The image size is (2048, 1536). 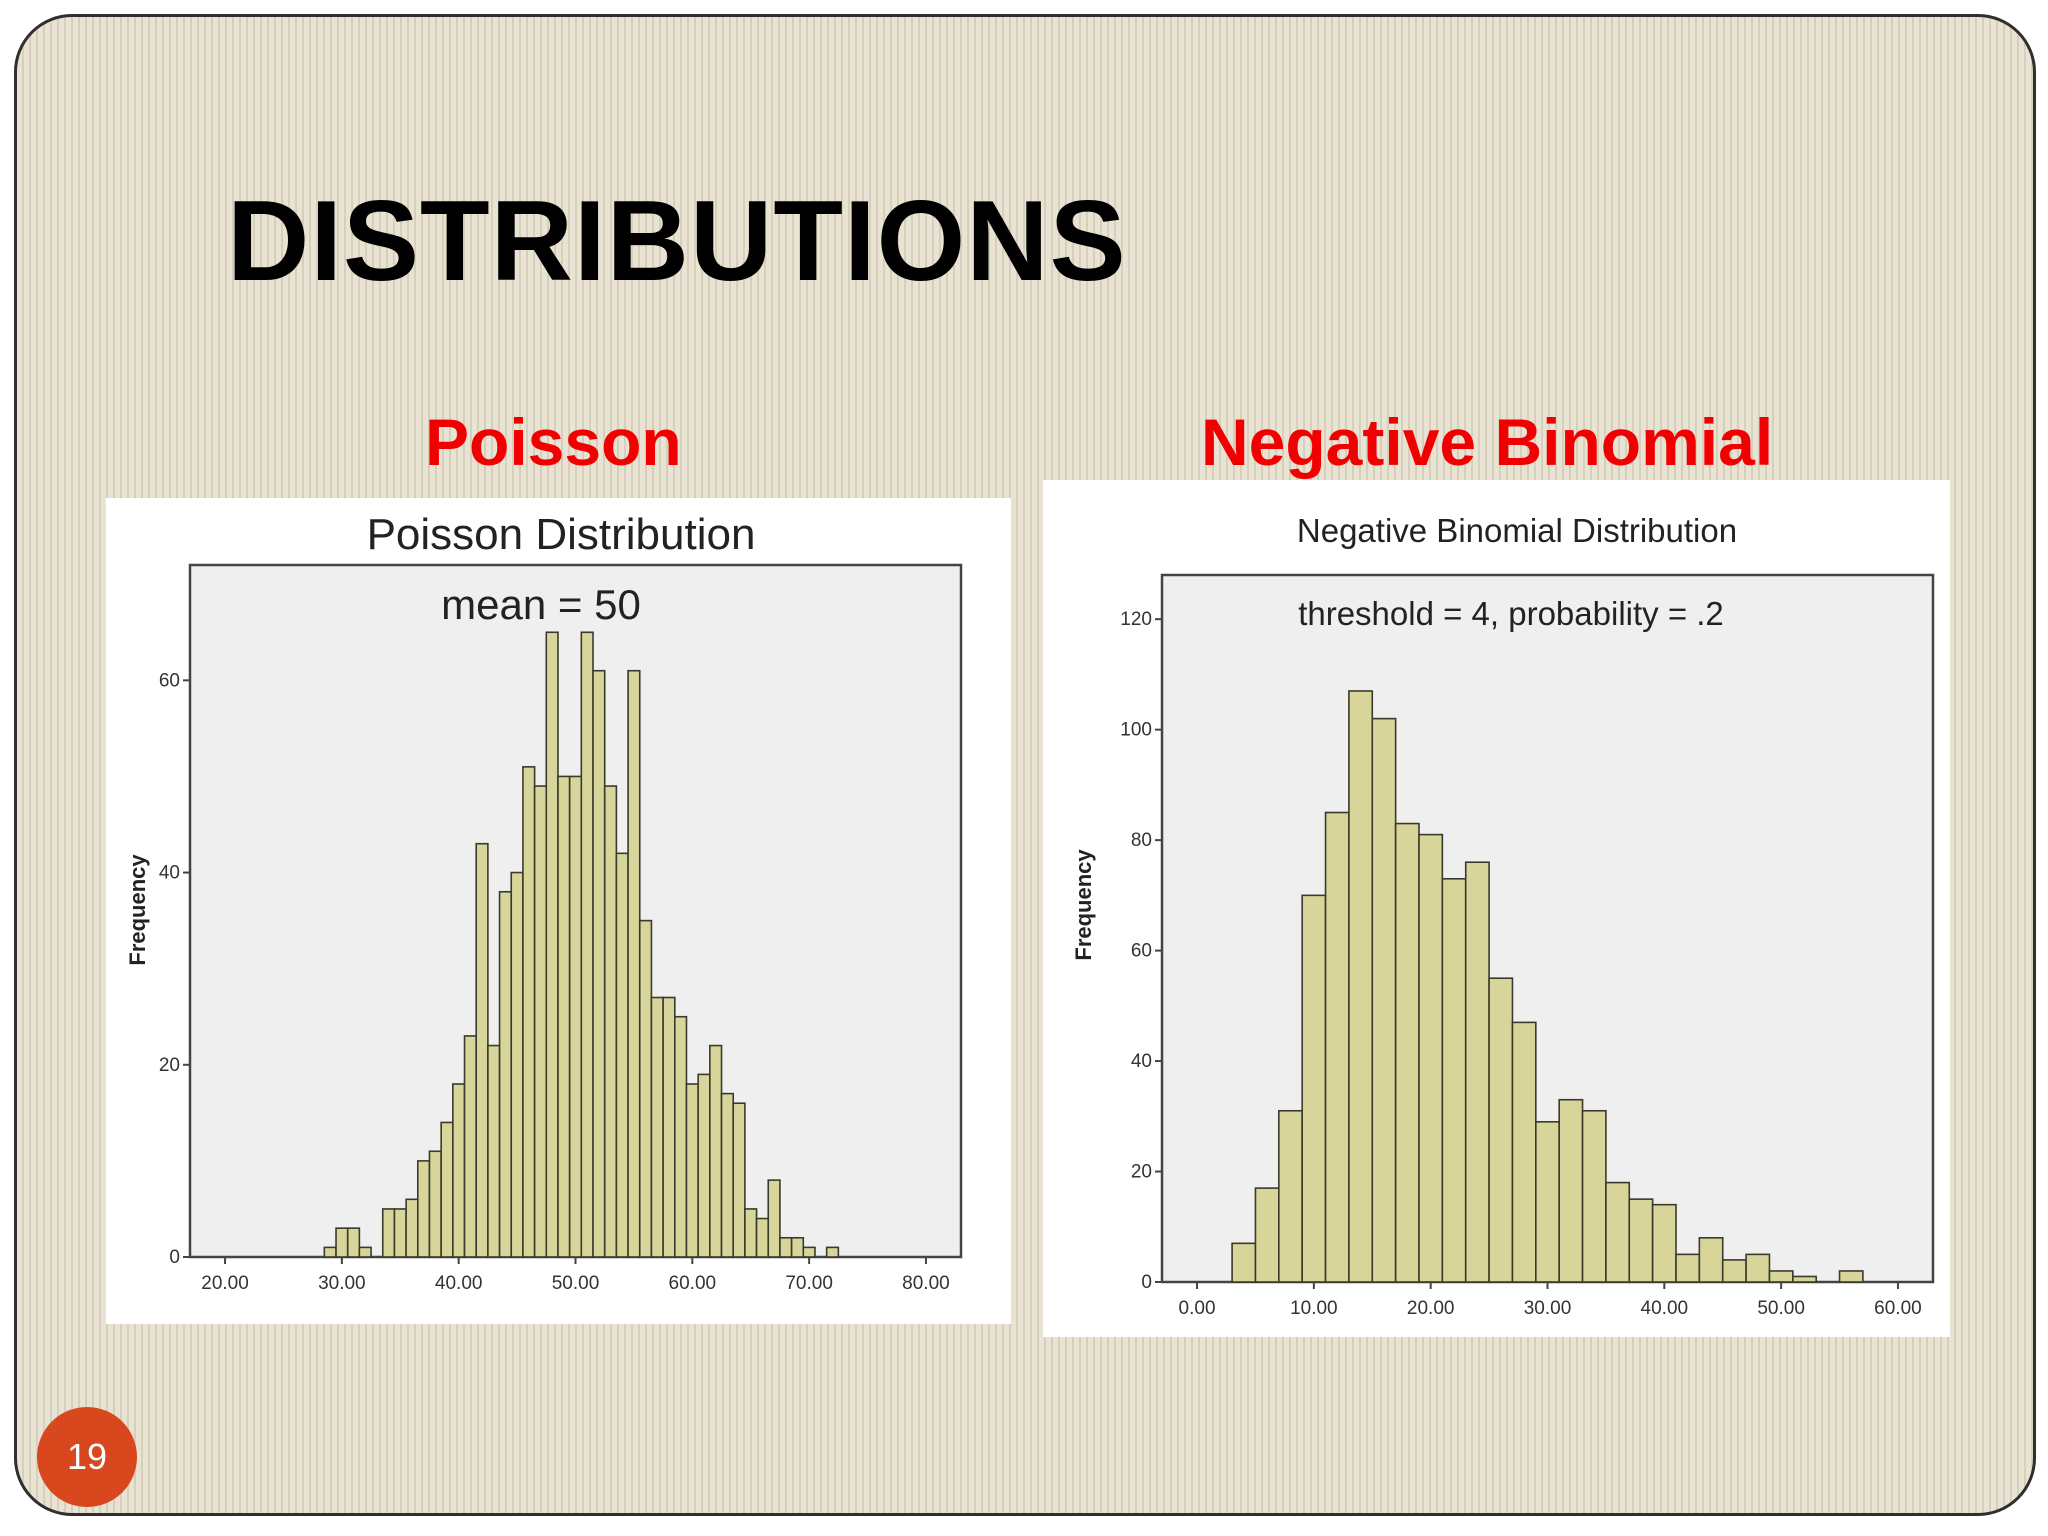 What do you see at coordinates (926, 1283) in the screenshot?
I see `x-tick-label: 80.00` at bounding box center [926, 1283].